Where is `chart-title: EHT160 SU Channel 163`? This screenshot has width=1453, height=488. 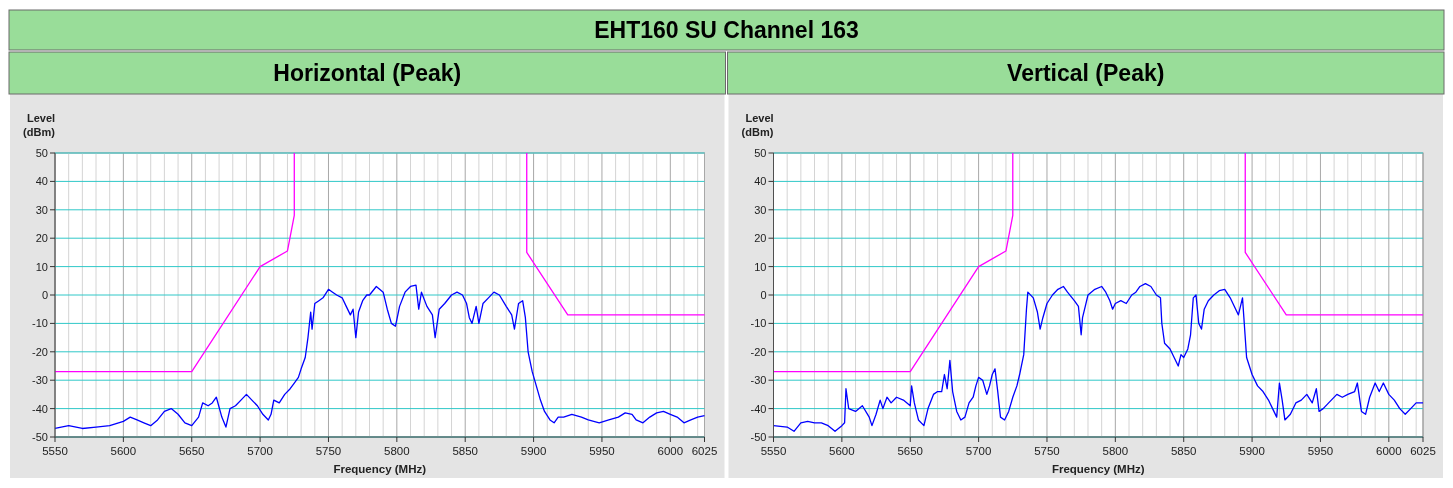
chart-title: EHT160 SU Channel 163 is located at coordinates (726, 30).